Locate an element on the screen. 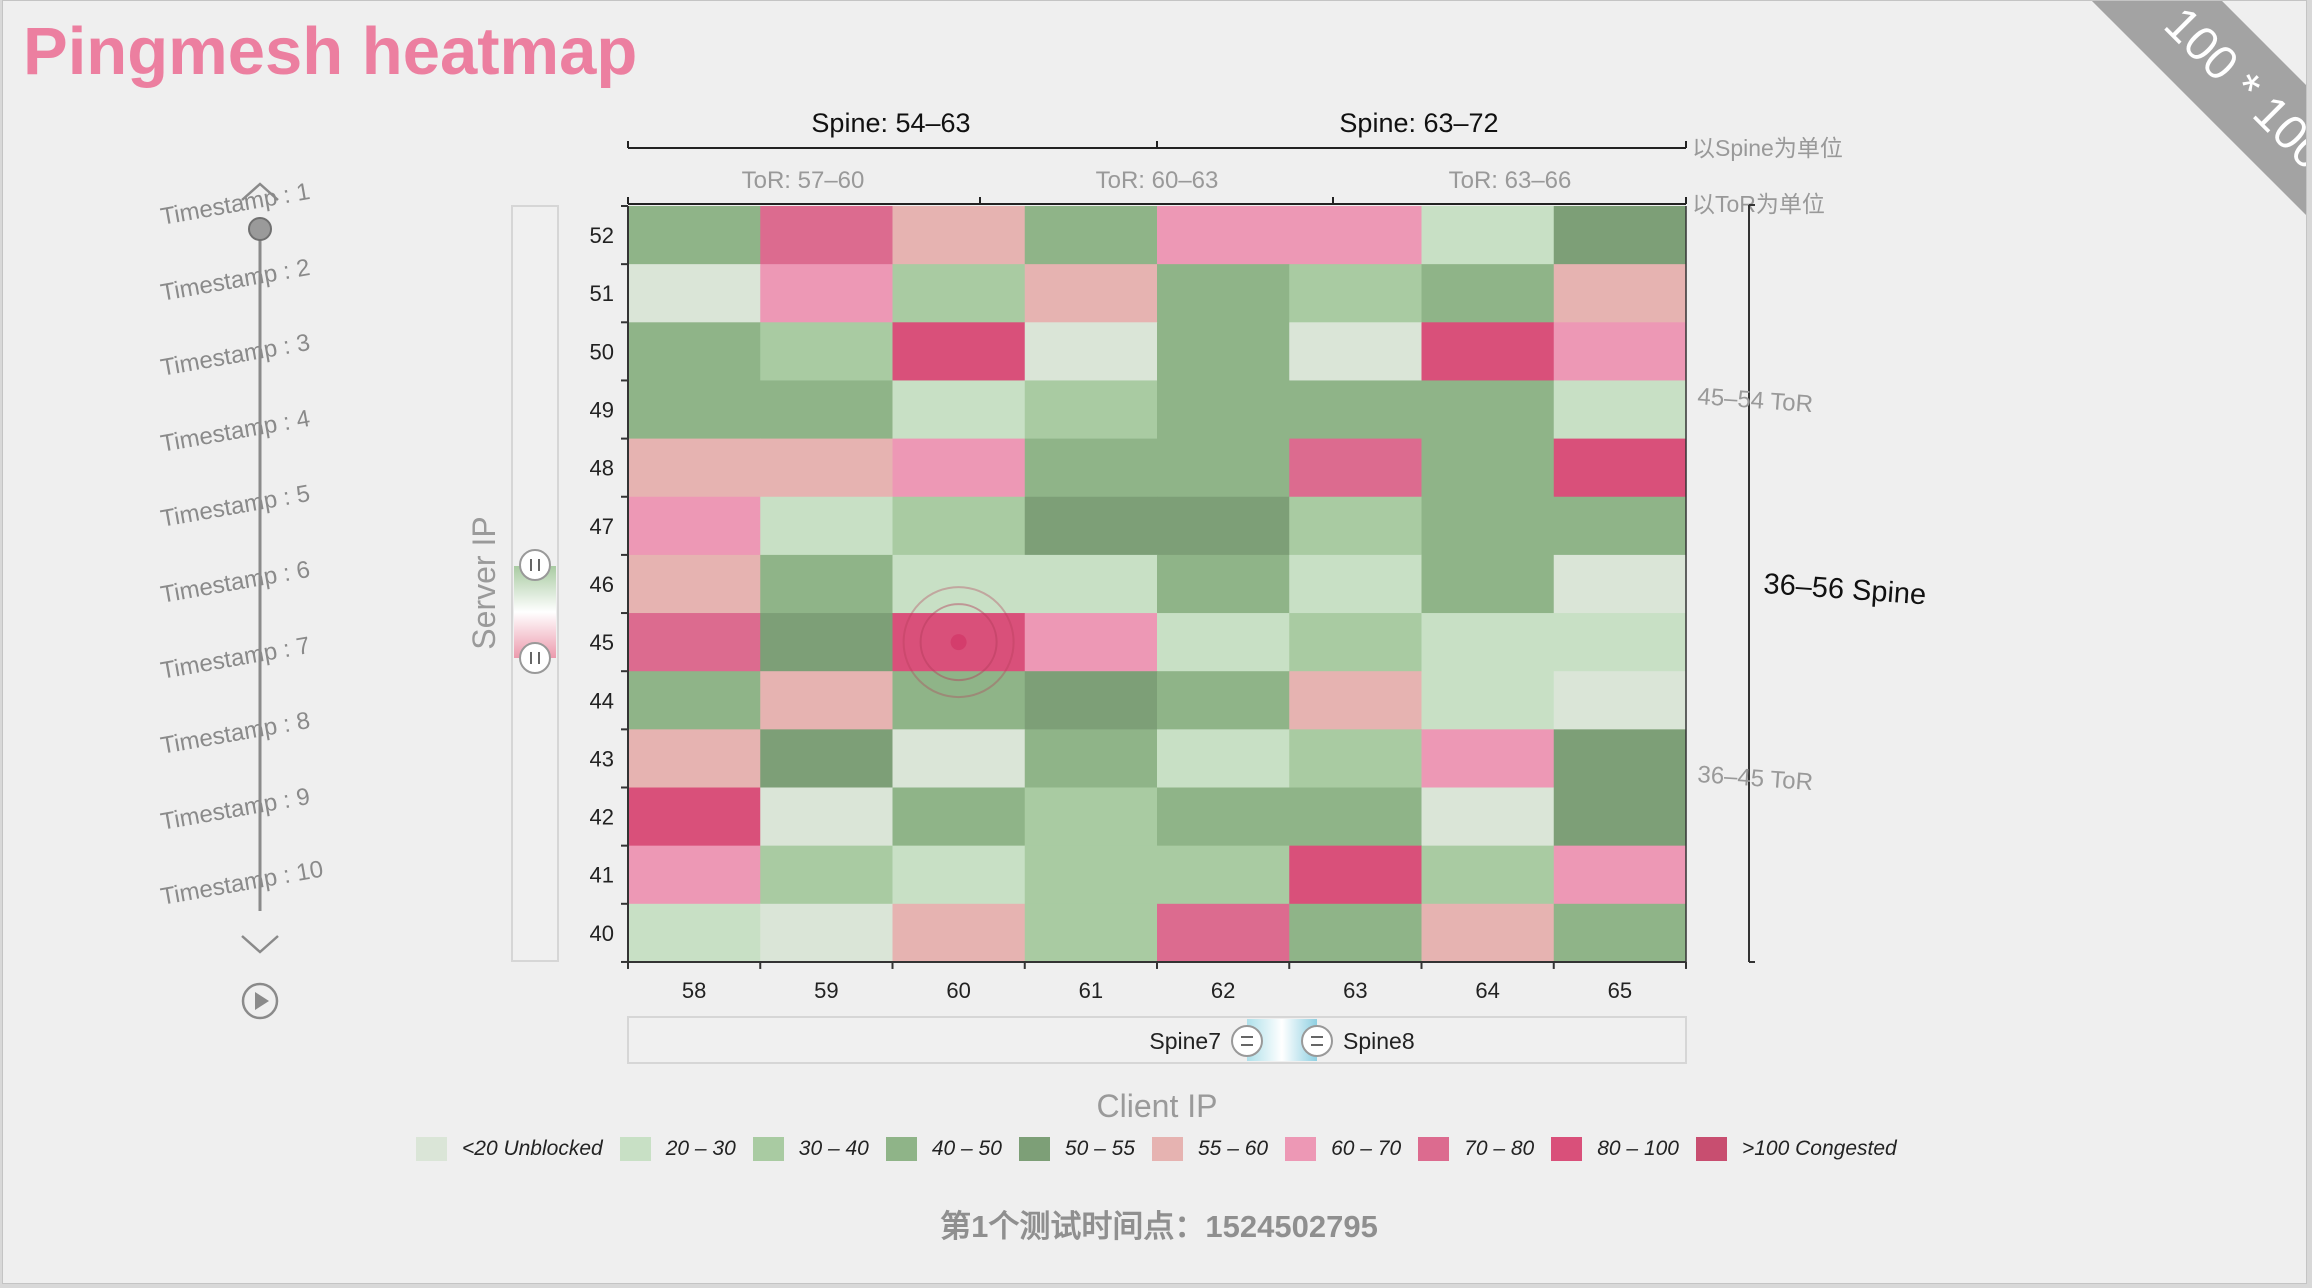 Image resolution: width=2312 pixels, height=1288 pixels. play-icon is located at coordinates (260, 1001).